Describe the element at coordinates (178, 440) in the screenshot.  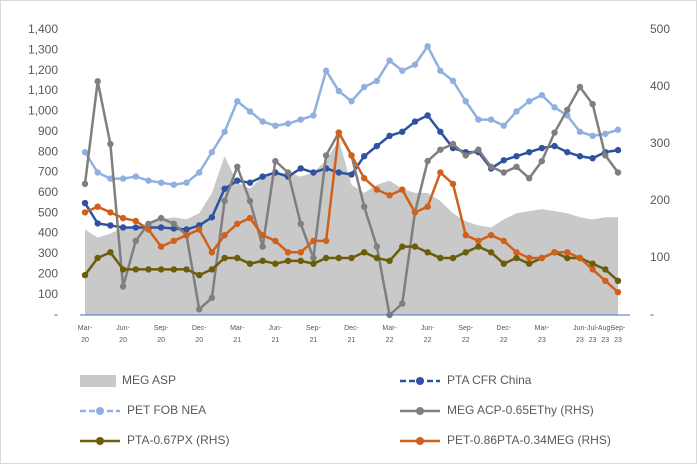
I see `legend-label: PTA-0.67PX (RHS)` at that location.